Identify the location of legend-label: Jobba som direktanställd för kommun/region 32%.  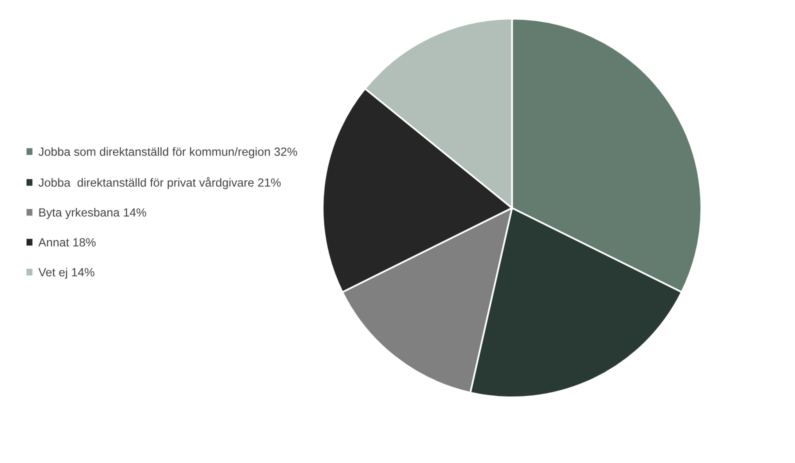
(168, 152).